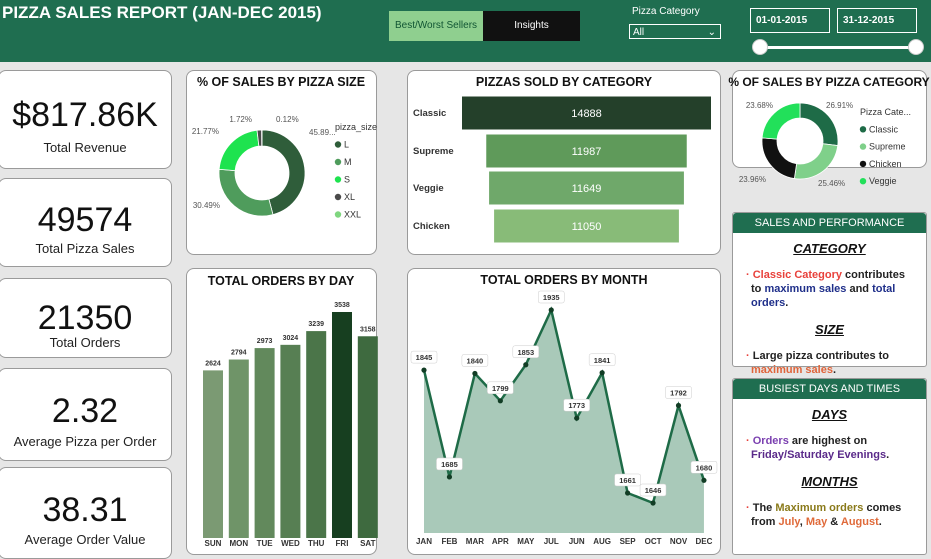  I want to click on data-label: 30.49%, so click(206, 205).